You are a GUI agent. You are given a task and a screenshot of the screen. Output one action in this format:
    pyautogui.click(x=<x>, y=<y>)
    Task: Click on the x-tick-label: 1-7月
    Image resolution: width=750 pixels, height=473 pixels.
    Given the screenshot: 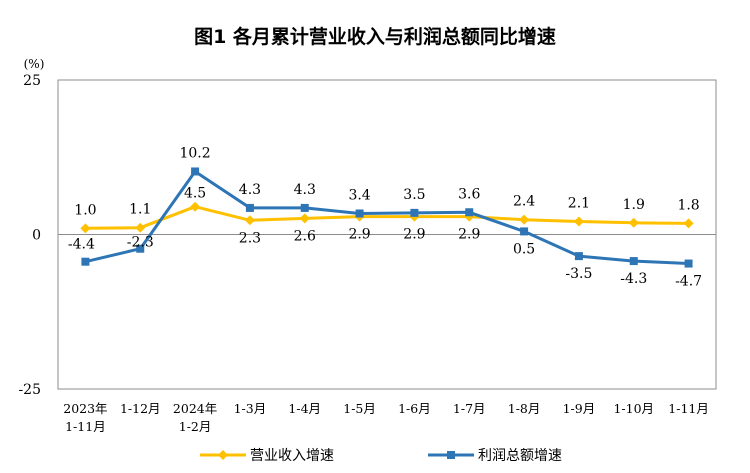 What is the action you would take?
    pyautogui.click(x=469, y=408)
    